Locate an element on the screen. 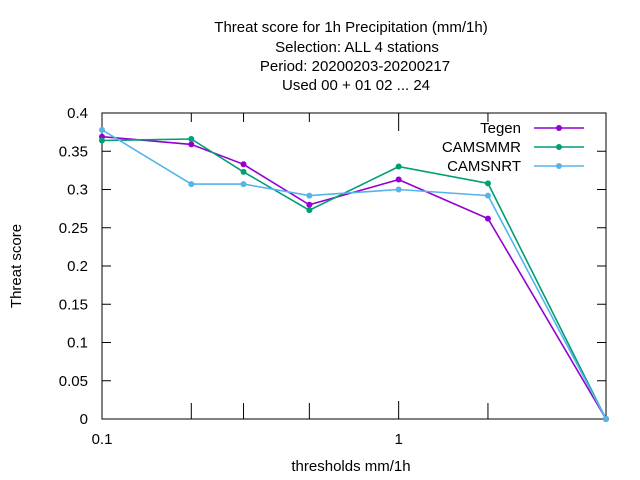  y-axis-label: Threat score is located at coordinates (16, 266).